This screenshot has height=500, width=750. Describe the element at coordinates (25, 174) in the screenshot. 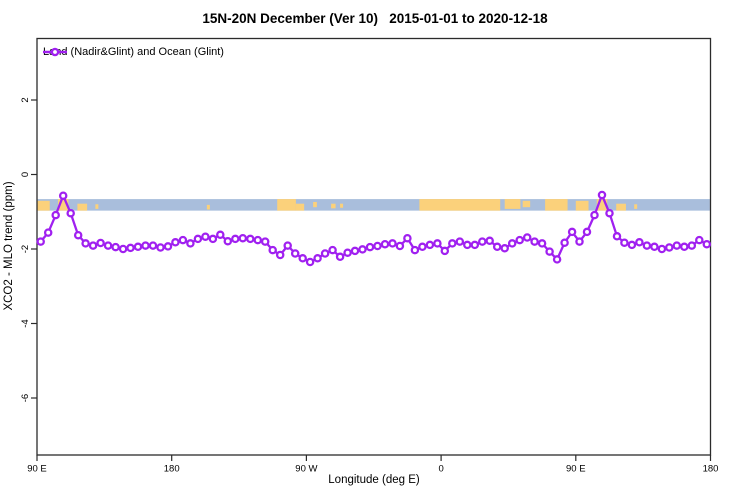

I see `y-tick-label: 0` at that location.